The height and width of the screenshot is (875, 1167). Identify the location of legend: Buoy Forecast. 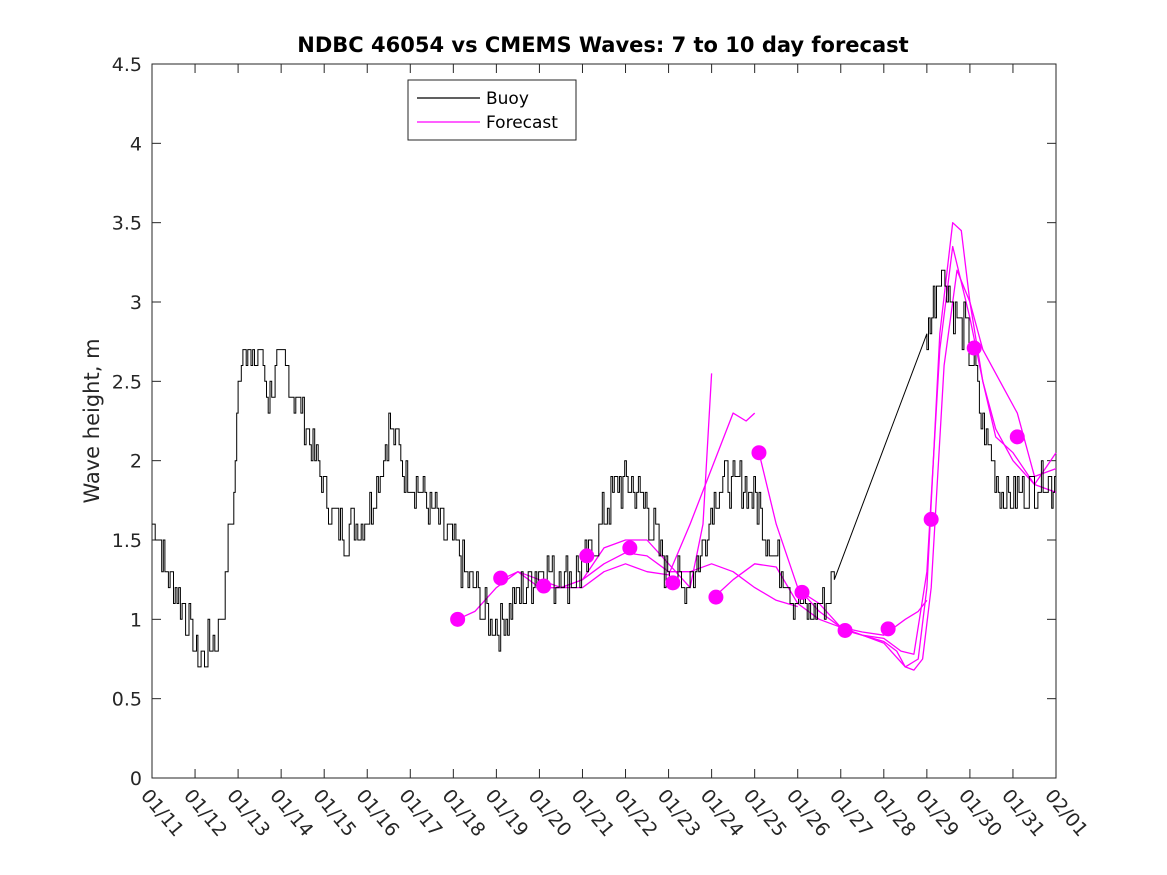
(492, 110).